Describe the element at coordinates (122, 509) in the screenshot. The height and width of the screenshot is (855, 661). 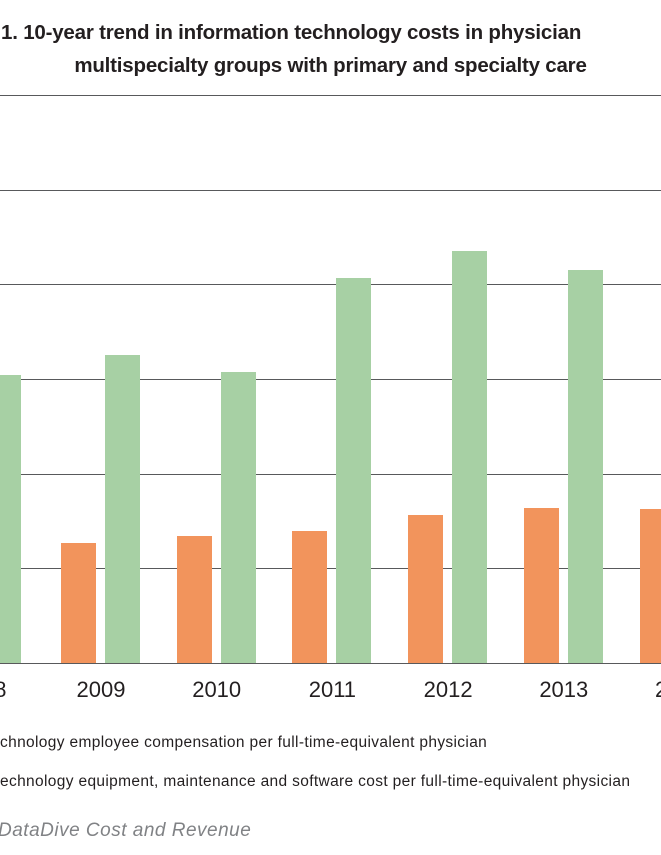
I see `bar-green-2009` at that location.